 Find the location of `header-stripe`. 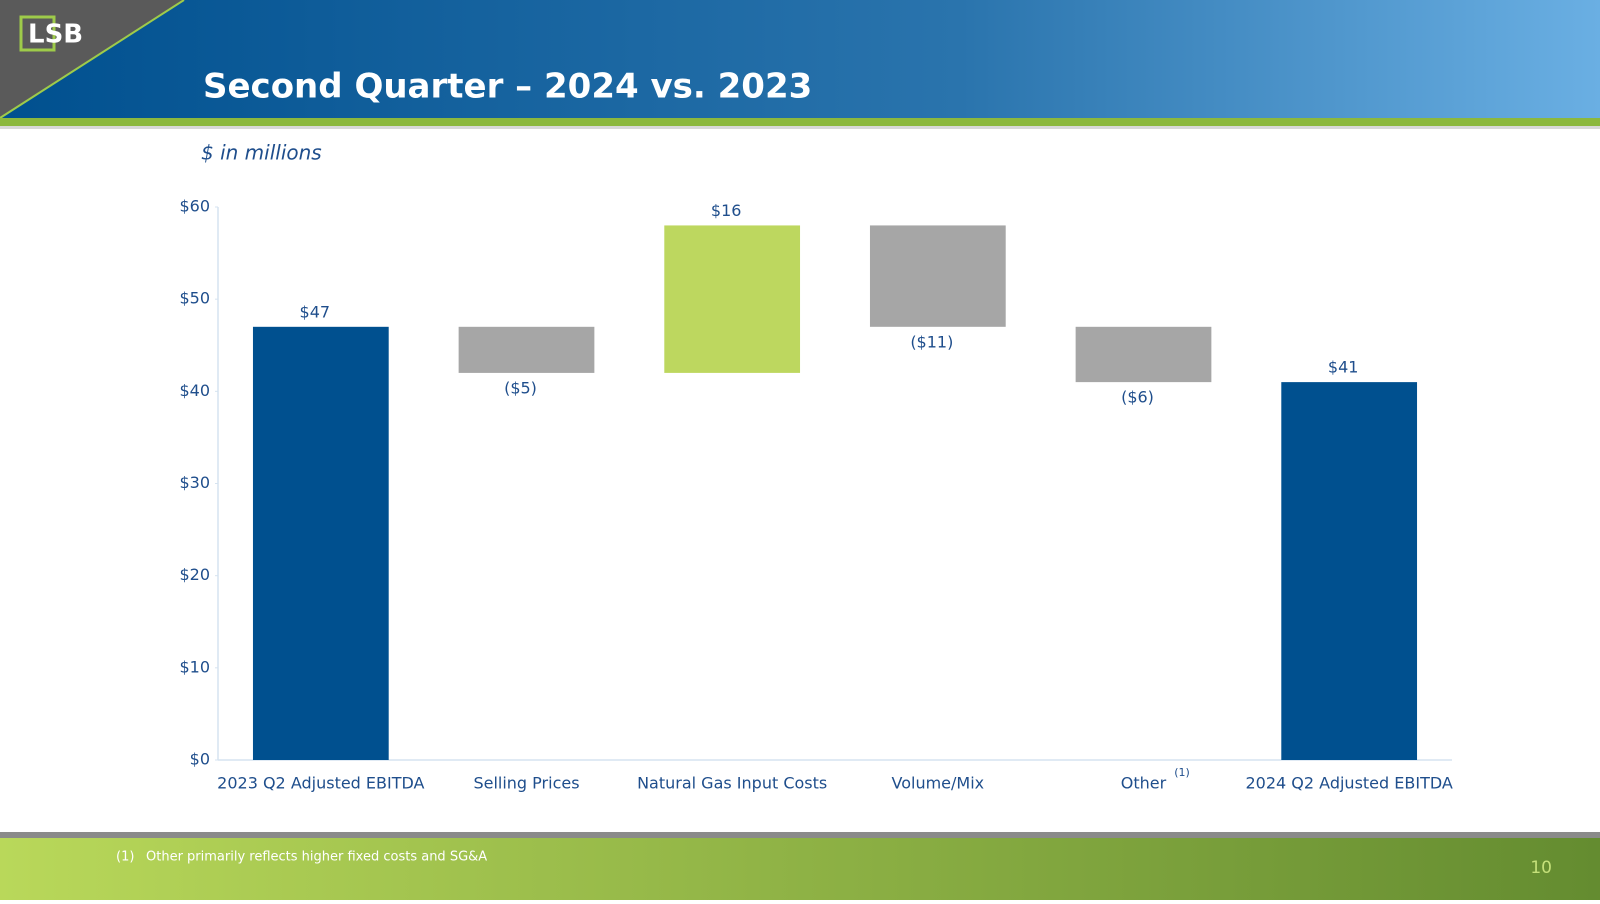

header-stripe is located at coordinates (800, 122).